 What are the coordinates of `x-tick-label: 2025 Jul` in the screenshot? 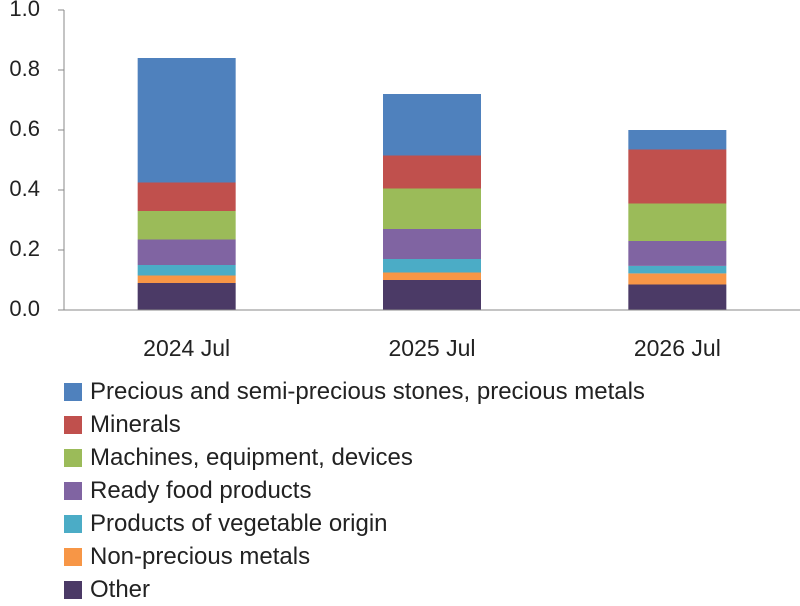 It's located at (432, 348).